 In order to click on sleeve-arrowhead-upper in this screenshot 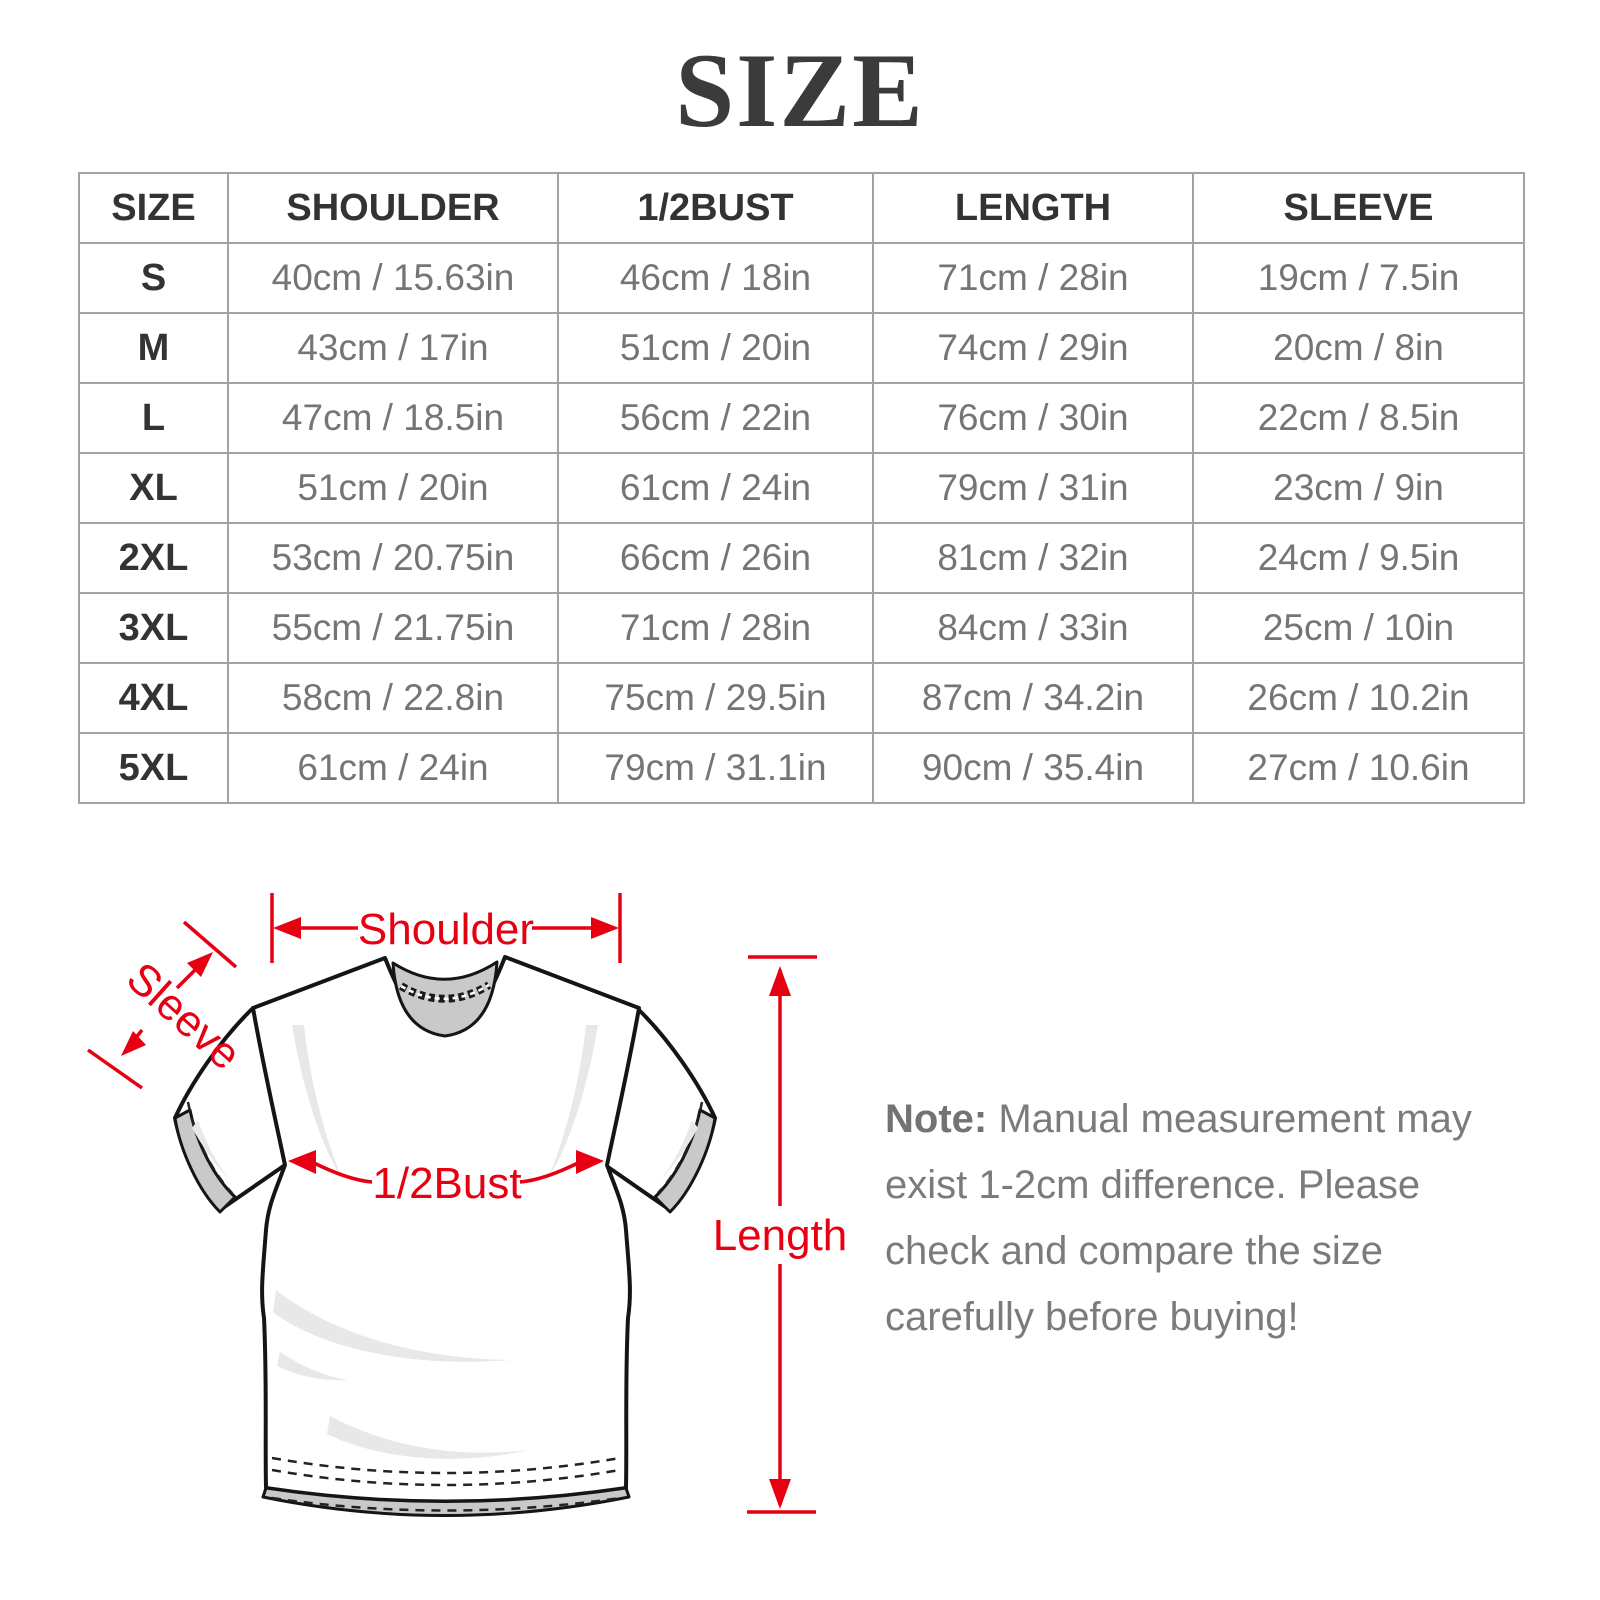, I will do `click(200, 964)`.